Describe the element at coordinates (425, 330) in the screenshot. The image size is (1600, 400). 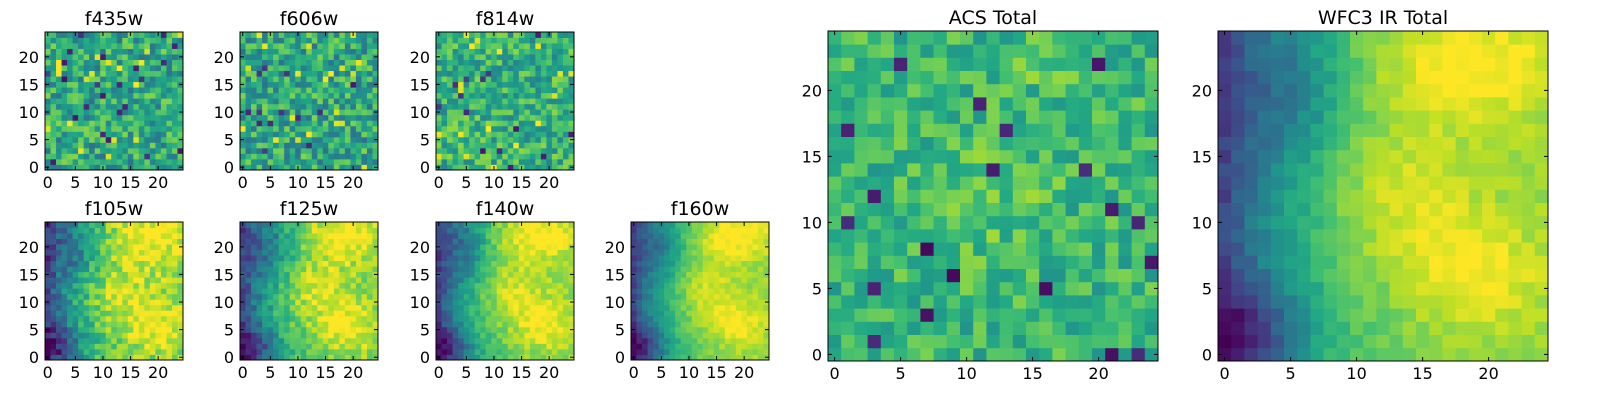
I see `y-tick-label: 5` at that location.